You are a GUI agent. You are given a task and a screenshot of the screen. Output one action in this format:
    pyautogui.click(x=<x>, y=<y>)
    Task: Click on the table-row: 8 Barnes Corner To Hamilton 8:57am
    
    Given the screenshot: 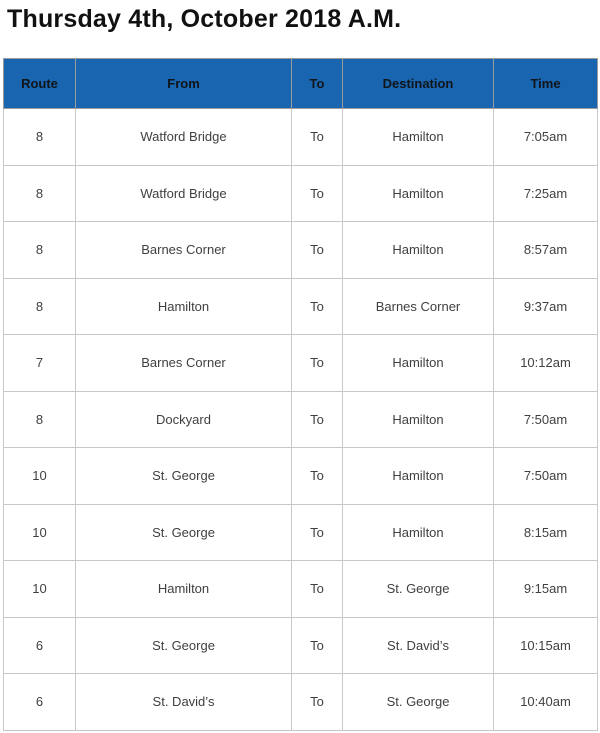 What is the action you would take?
    pyautogui.click(x=300, y=250)
    